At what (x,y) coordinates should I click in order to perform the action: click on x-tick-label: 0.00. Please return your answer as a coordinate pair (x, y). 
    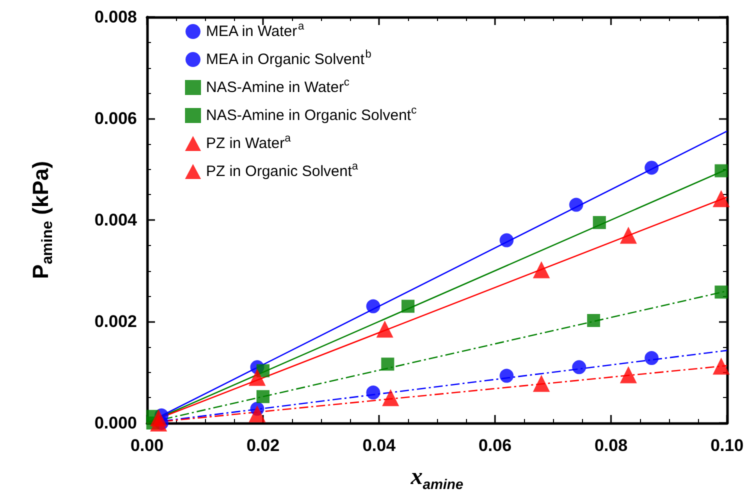
    Looking at the image, I should click on (147, 445).